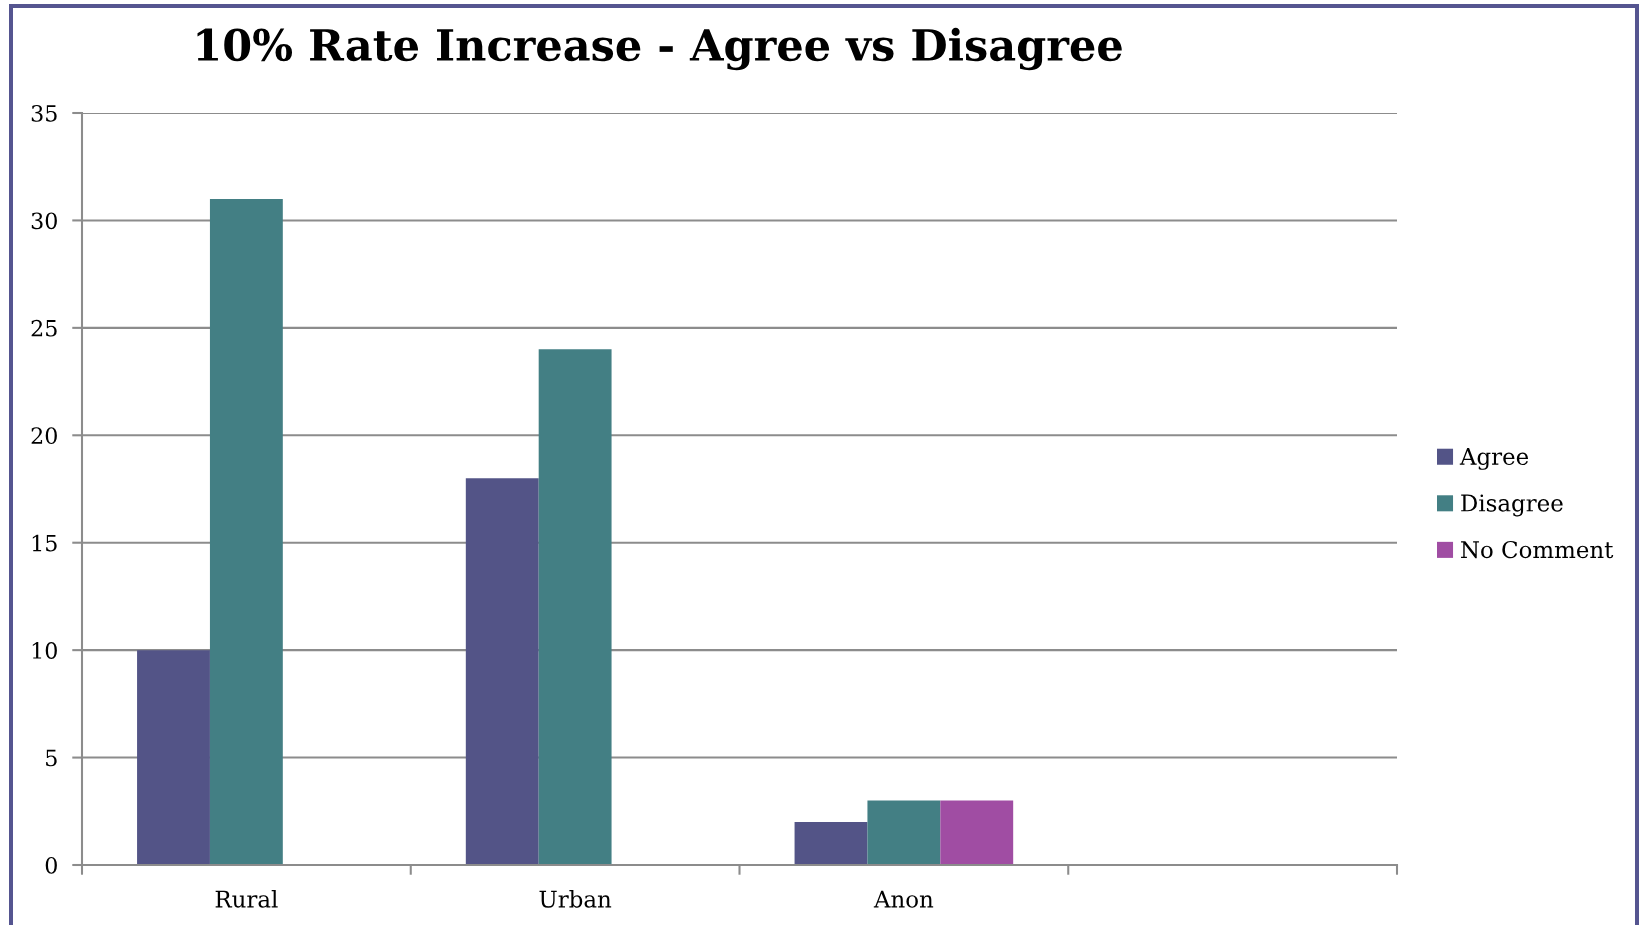  What do you see at coordinates (51, 758) in the screenshot?
I see `y-tick-label: 5` at bounding box center [51, 758].